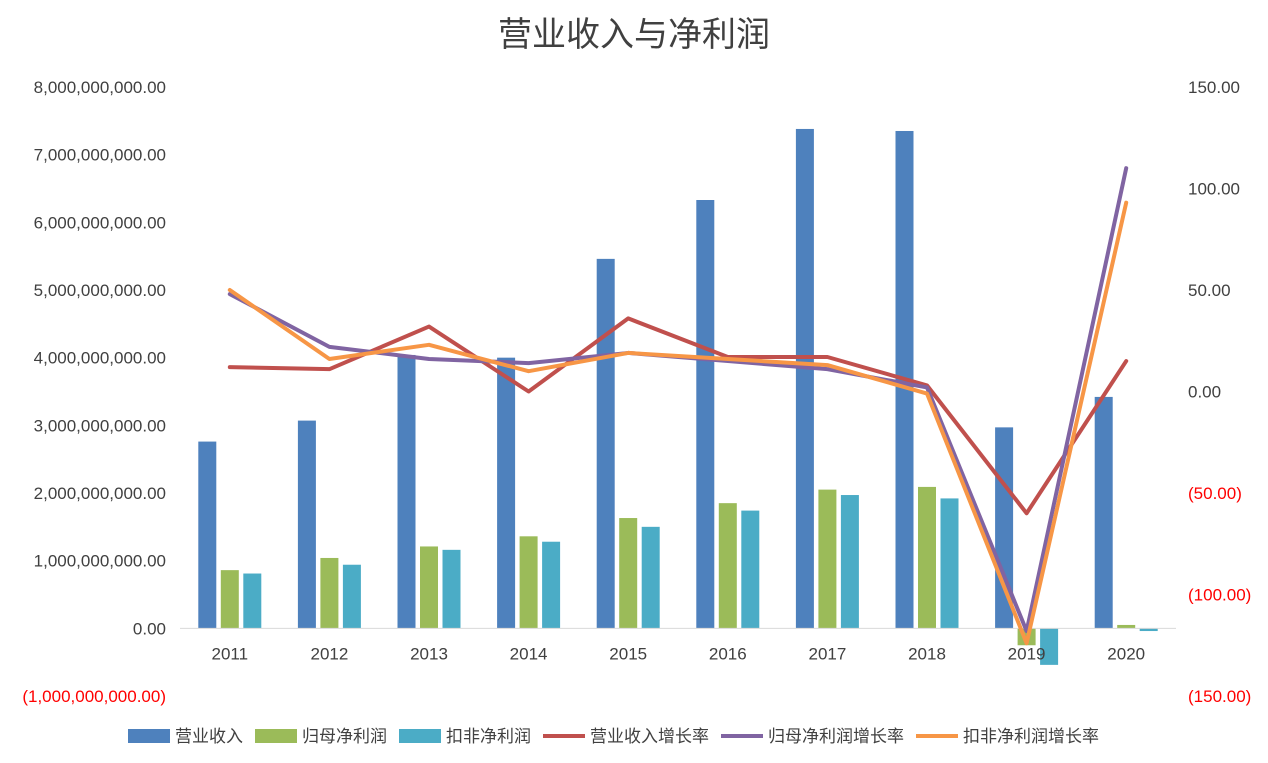 This screenshot has height=763, width=1268. What do you see at coordinates (528, 582) in the screenshot?
I see `bar-归母净利润-2014` at bounding box center [528, 582].